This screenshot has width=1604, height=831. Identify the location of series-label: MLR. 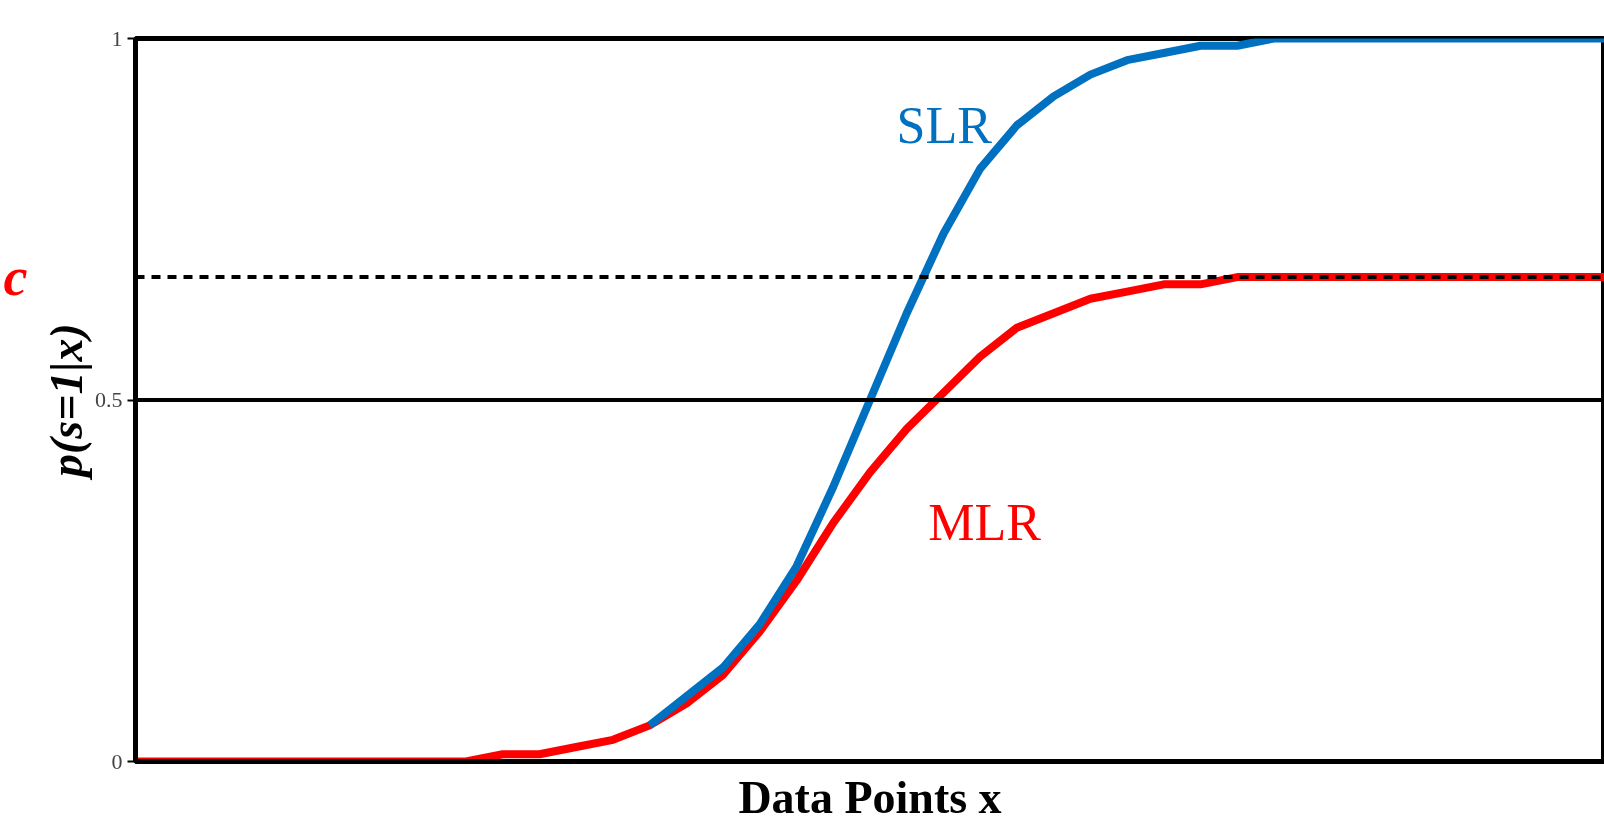
(985, 523).